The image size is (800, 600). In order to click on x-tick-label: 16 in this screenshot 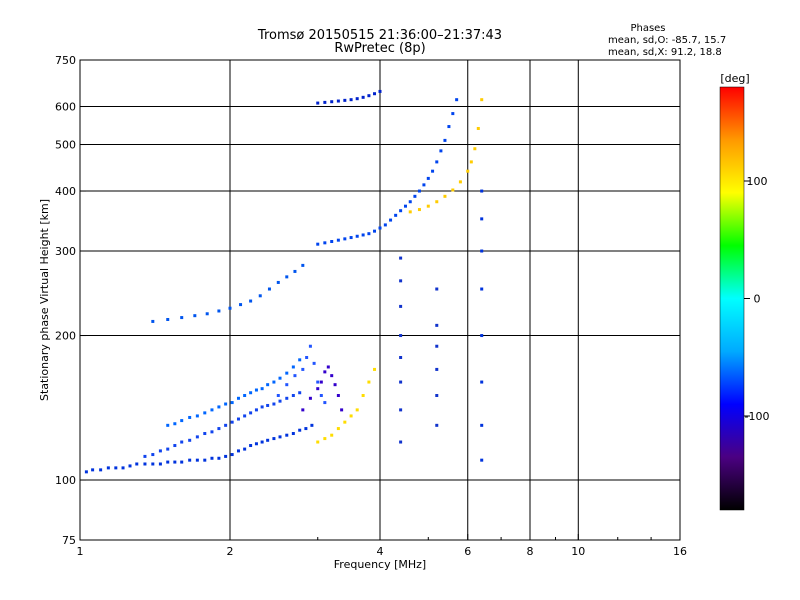, I will do `click(680, 551)`.